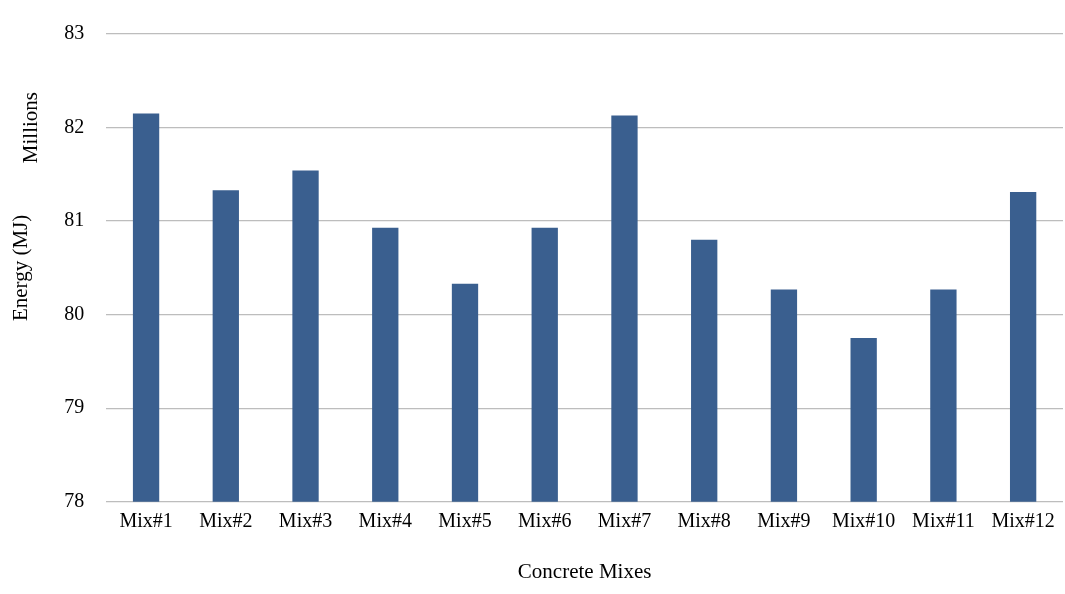 This screenshot has width=1065, height=594. What do you see at coordinates (584, 570) in the screenshot?
I see `x-axis-title: Concrete Mixes` at bounding box center [584, 570].